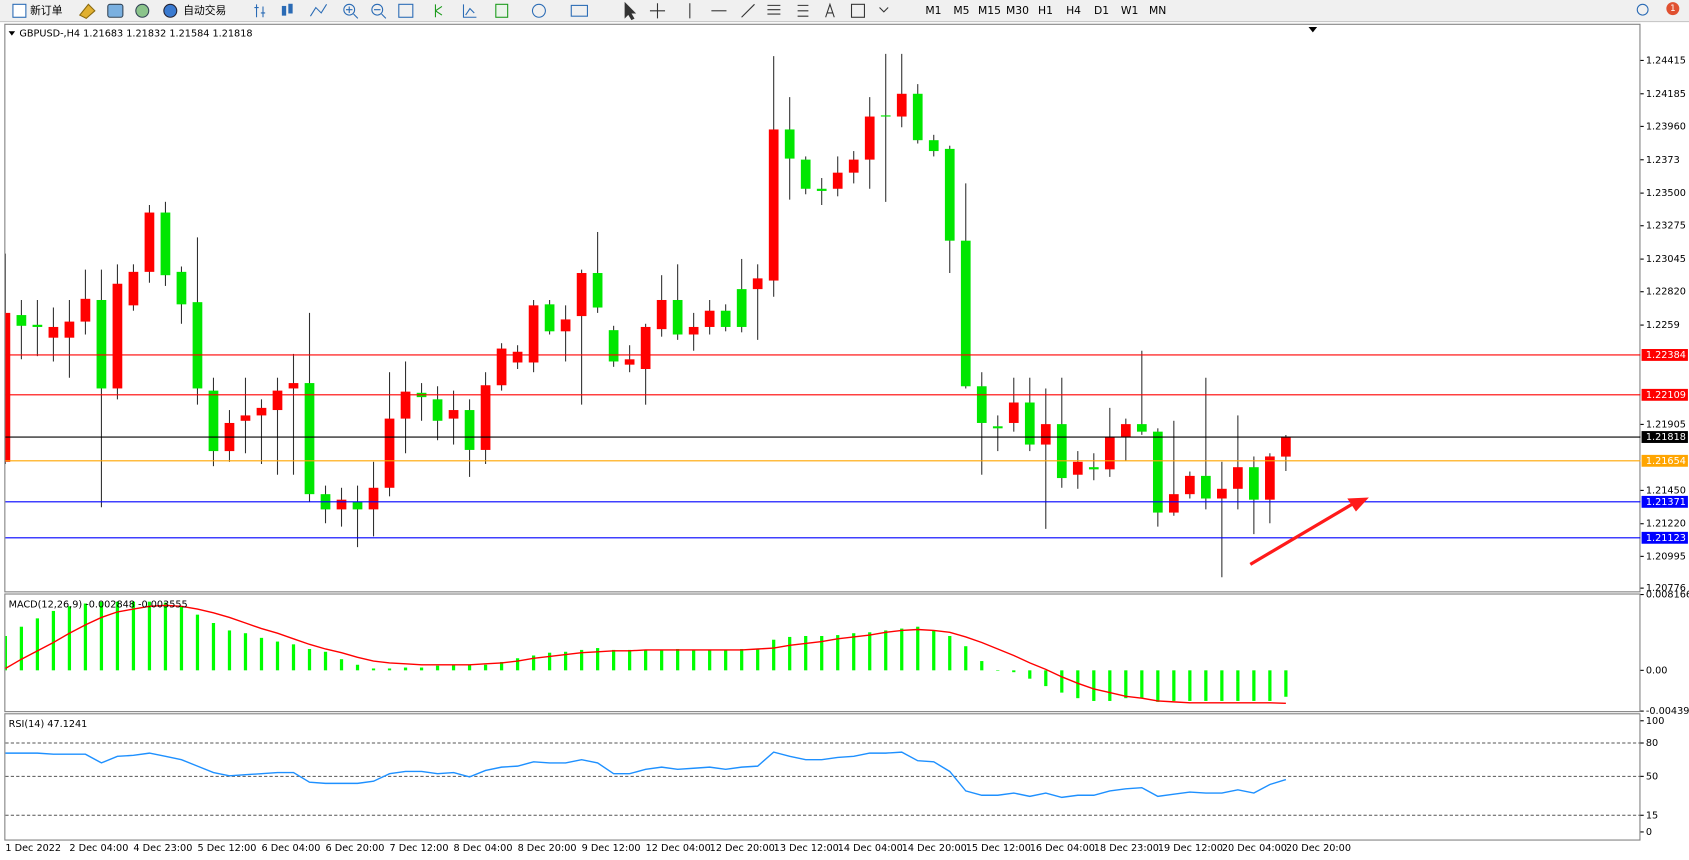 This screenshot has height=860, width=1689. Describe the element at coordinates (1313, 29) in the screenshot. I see `shift-marker` at that location.